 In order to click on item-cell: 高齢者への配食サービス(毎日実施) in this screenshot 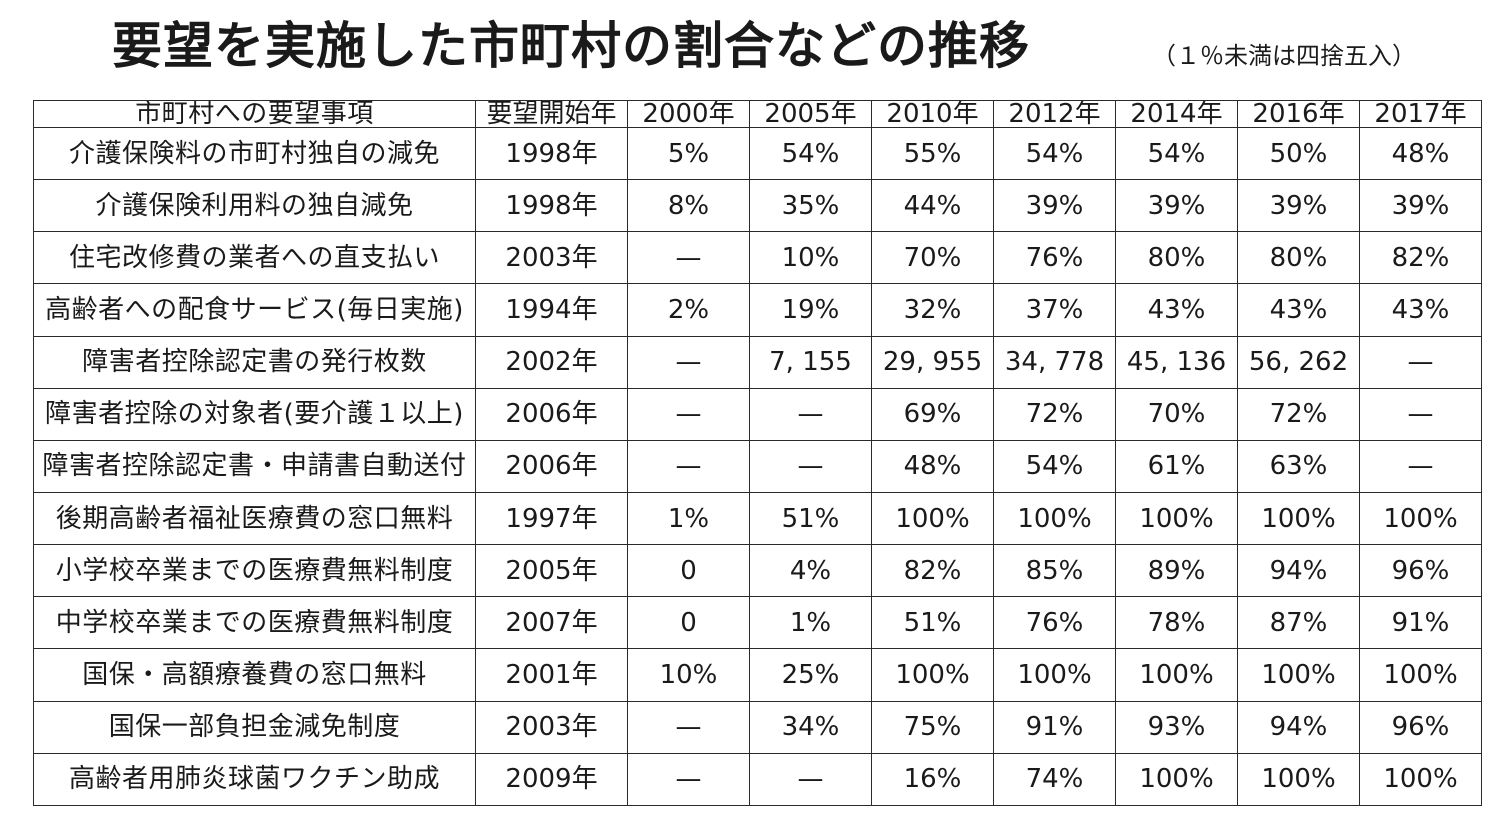, I will do `click(254, 310)`.